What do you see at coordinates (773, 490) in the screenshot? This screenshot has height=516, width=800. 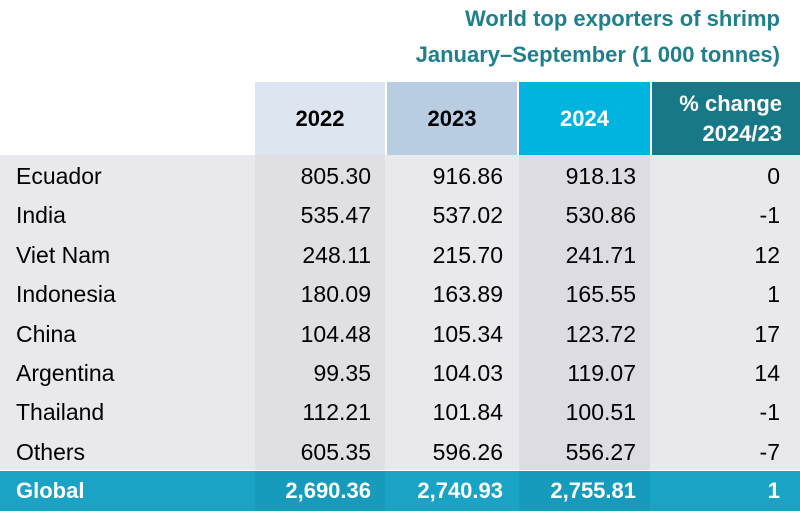 I see `footer-change: 1` at bounding box center [773, 490].